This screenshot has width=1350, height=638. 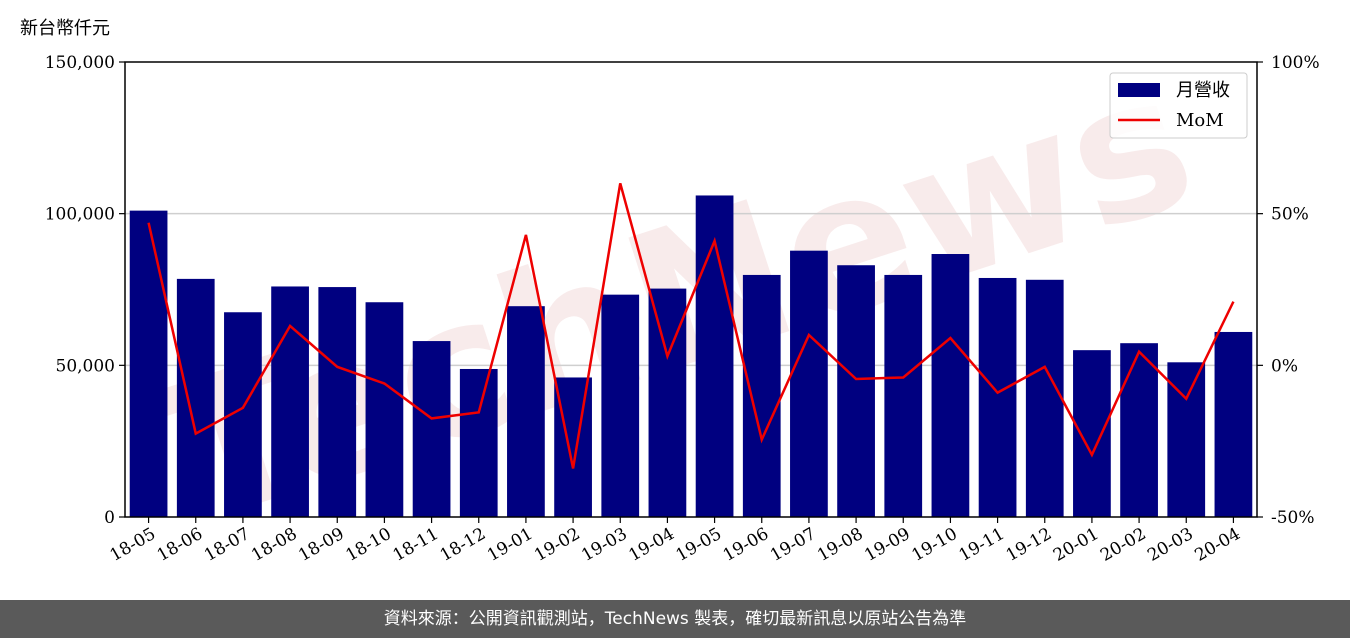 What do you see at coordinates (934, 545) in the screenshot?
I see `x-axis-tick-label: 19-10` at bounding box center [934, 545].